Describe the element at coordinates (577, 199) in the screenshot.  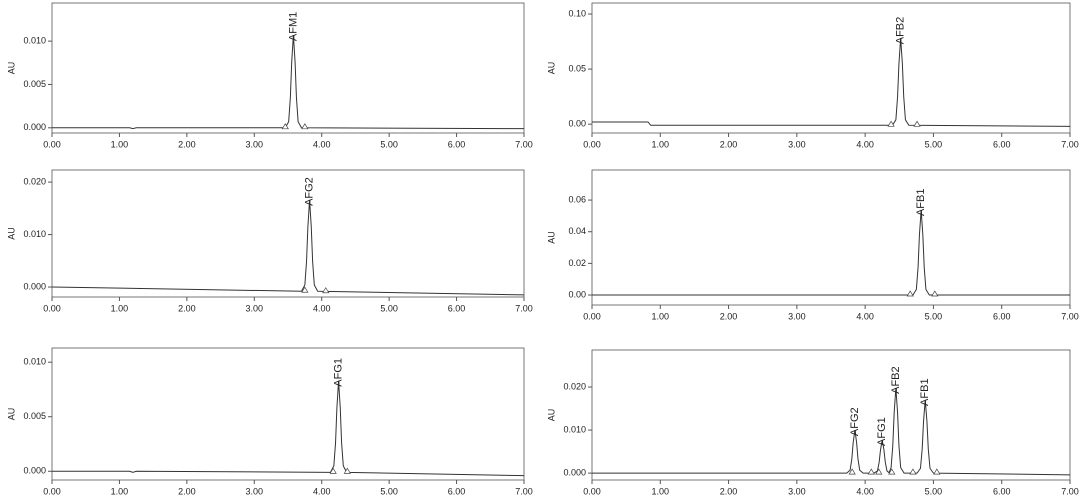
I see `y-tick-label: 0.06` at that location.